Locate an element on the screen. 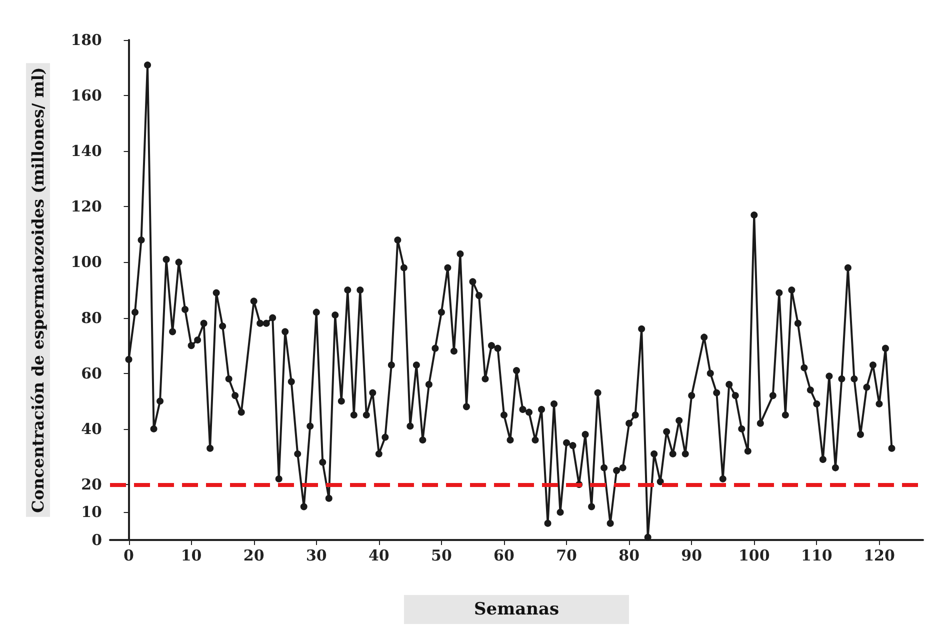 The height and width of the screenshot is (640, 937). x-tick-label: 50 is located at coordinates (441, 555).